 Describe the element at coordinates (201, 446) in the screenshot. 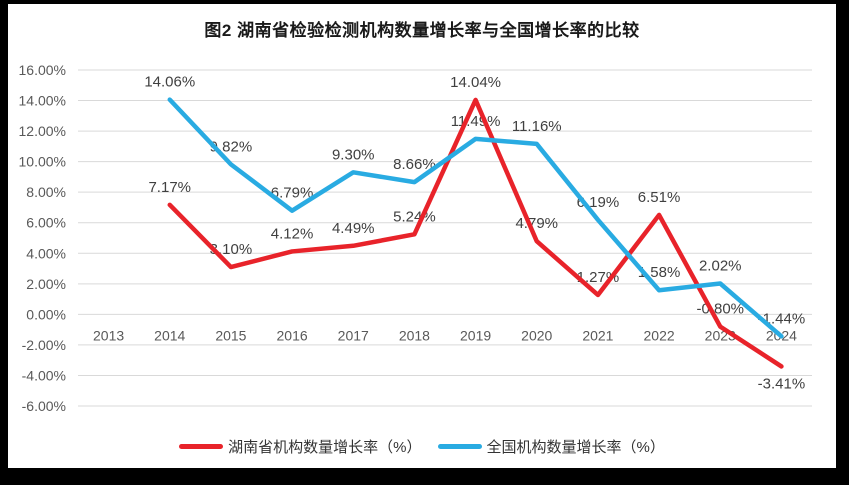

I see `legend-line-swatch-hunan` at that location.